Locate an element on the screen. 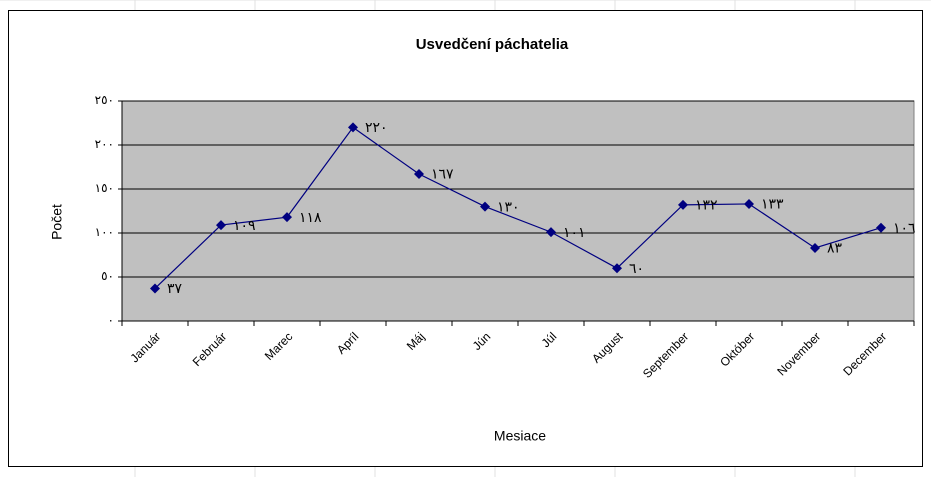 Image resolution: width=931 pixels, height=477 pixels. y-tick-label: ١٥٠ is located at coordinates (104, 188).